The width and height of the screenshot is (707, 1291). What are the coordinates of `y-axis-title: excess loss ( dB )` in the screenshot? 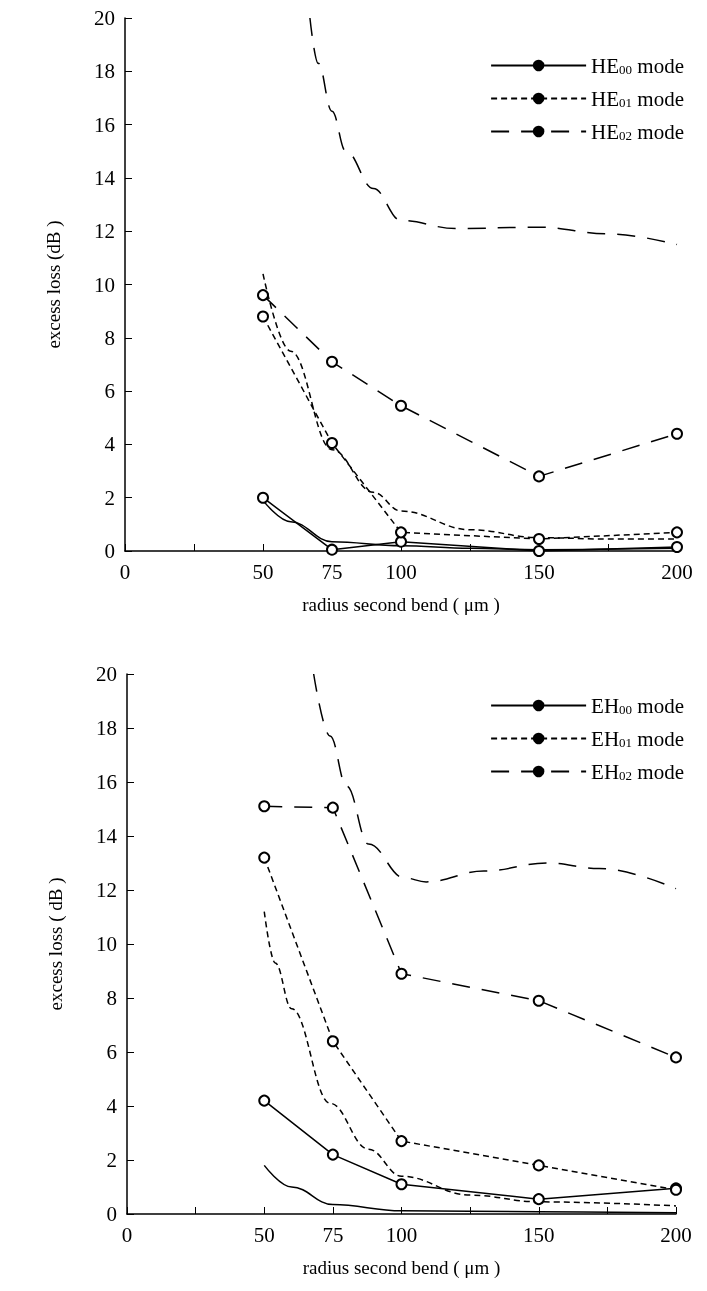 It's located at (56, 944).